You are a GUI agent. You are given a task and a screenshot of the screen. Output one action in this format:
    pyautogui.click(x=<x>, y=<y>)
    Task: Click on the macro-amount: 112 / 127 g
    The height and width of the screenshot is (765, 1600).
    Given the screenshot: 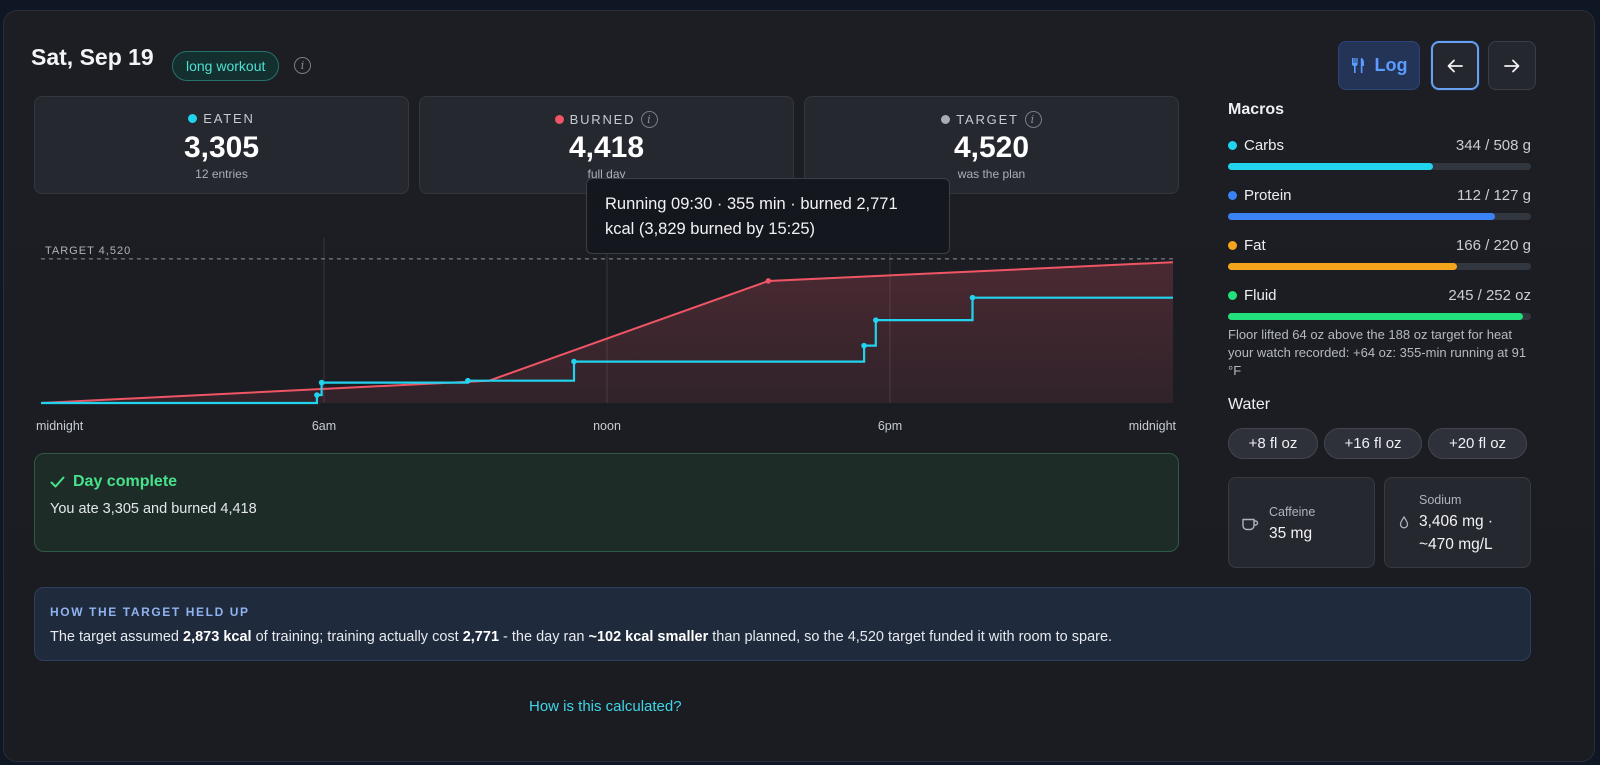 What is the action you would take?
    pyautogui.click(x=1494, y=195)
    